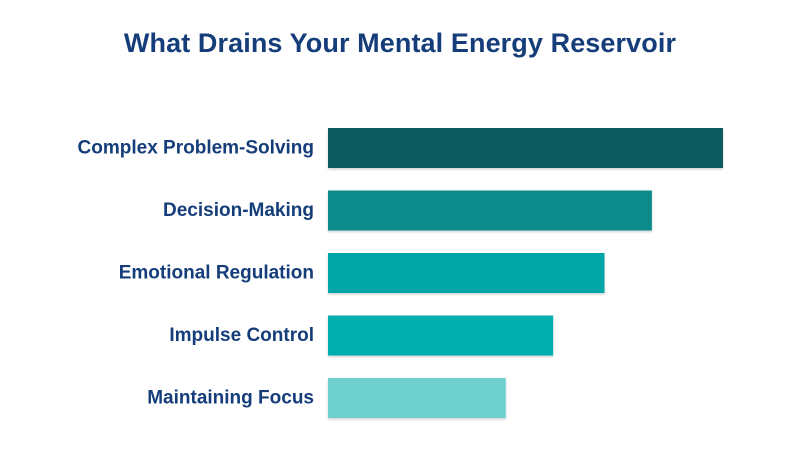 The width and height of the screenshot is (800, 450). Describe the element at coordinates (196, 148) in the screenshot. I see `category-label: Complex Problem-Solving` at that location.